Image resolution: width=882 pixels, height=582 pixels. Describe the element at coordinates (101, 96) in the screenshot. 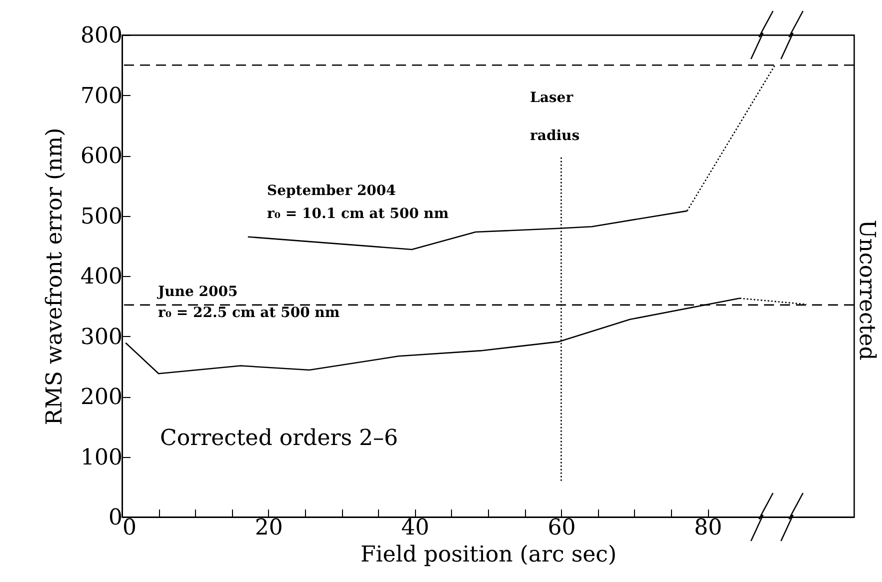

I see `y-tick-label: 700` at that location.